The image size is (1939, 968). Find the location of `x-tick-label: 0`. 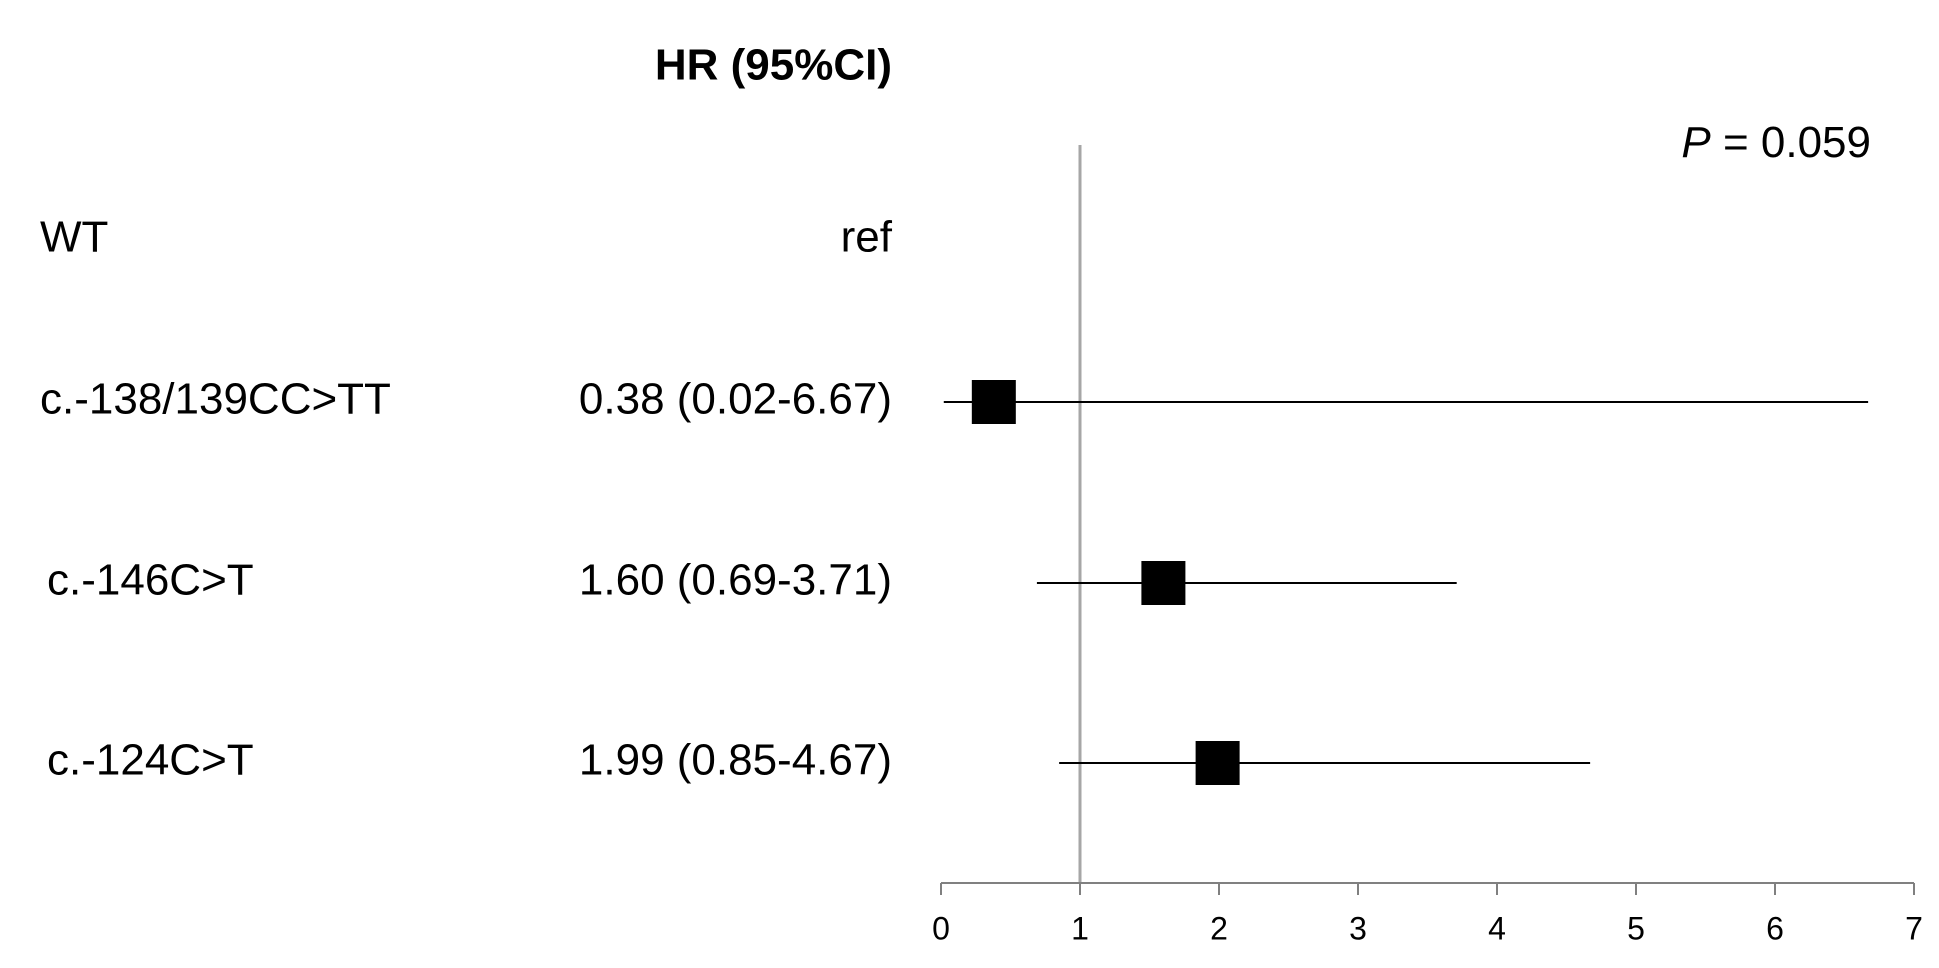

x-tick-label: 0 is located at coordinates (941, 928).